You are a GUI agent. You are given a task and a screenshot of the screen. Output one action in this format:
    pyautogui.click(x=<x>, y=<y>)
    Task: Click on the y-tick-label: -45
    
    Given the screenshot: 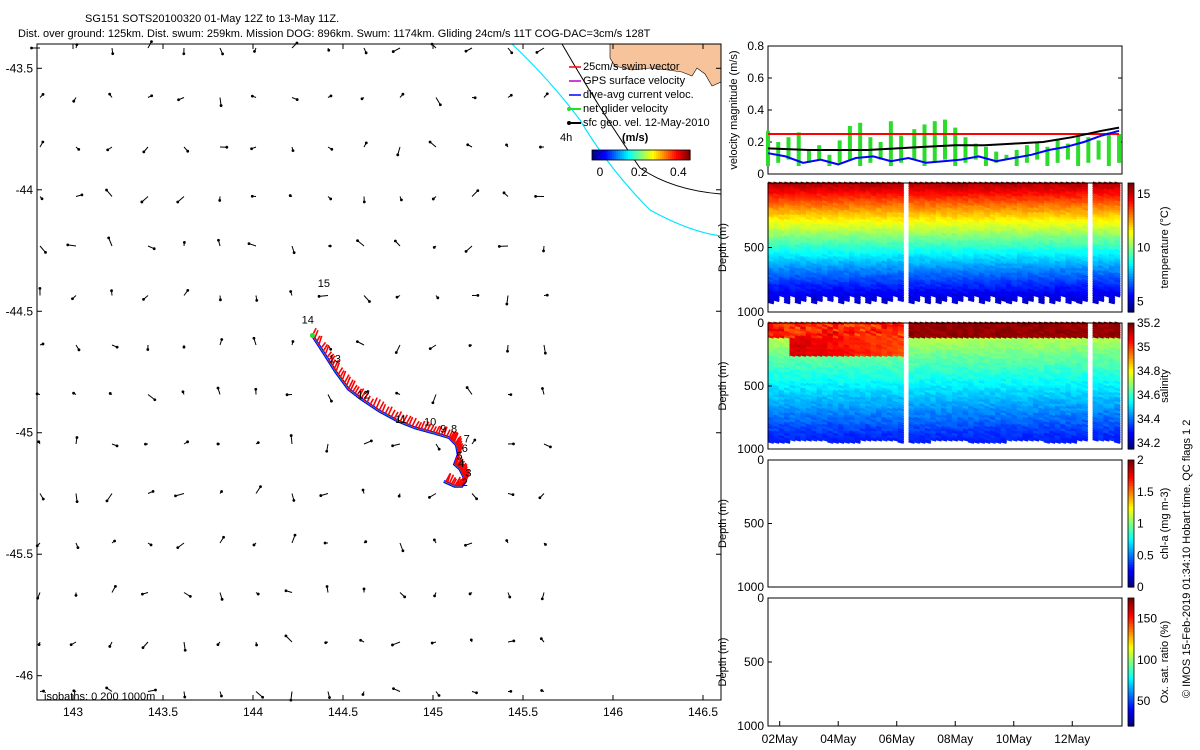 What is the action you would take?
    pyautogui.click(x=25, y=433)
    